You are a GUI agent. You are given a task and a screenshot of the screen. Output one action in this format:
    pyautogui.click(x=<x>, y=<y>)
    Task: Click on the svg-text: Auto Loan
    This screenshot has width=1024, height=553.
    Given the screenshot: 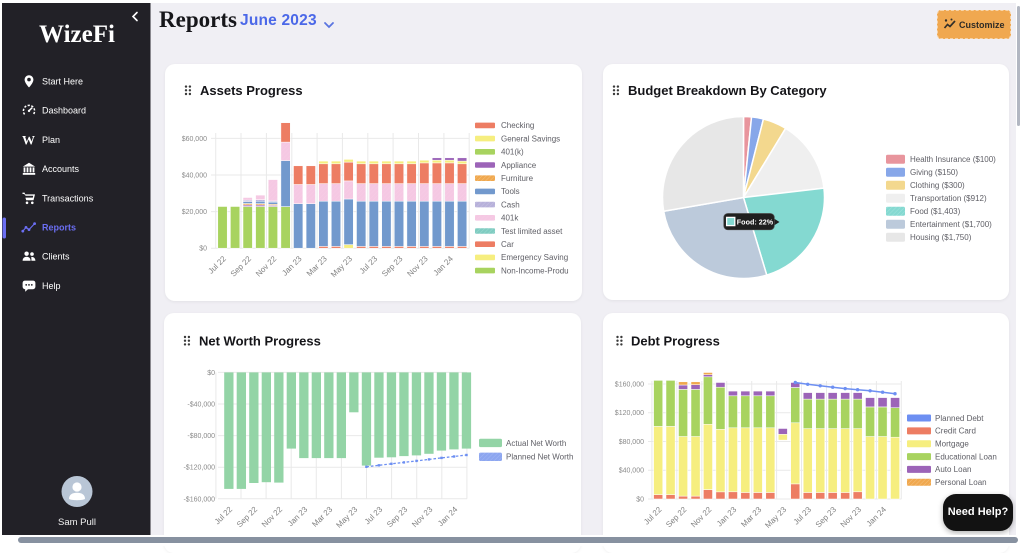 What is the action you would take?
    pyautogui.click(x=953, y=469)
    